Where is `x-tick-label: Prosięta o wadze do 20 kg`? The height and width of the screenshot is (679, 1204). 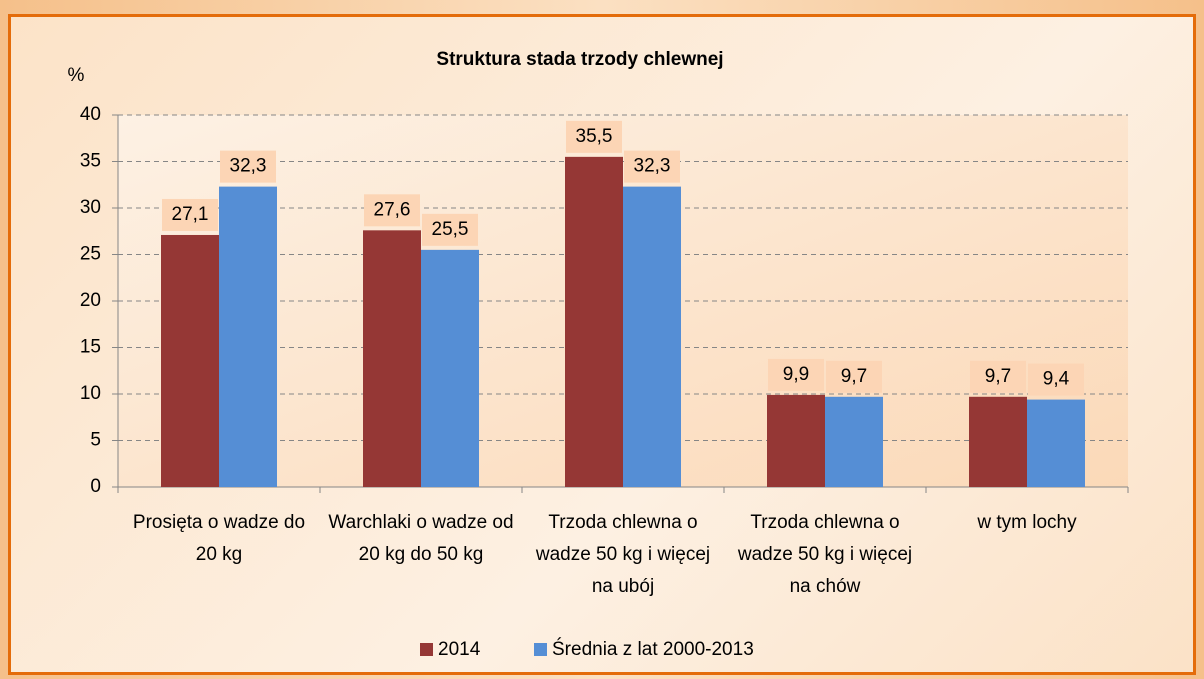
x-tick-label: Prosięta o wadze do 20 kg is located at coordinates (219, 538).